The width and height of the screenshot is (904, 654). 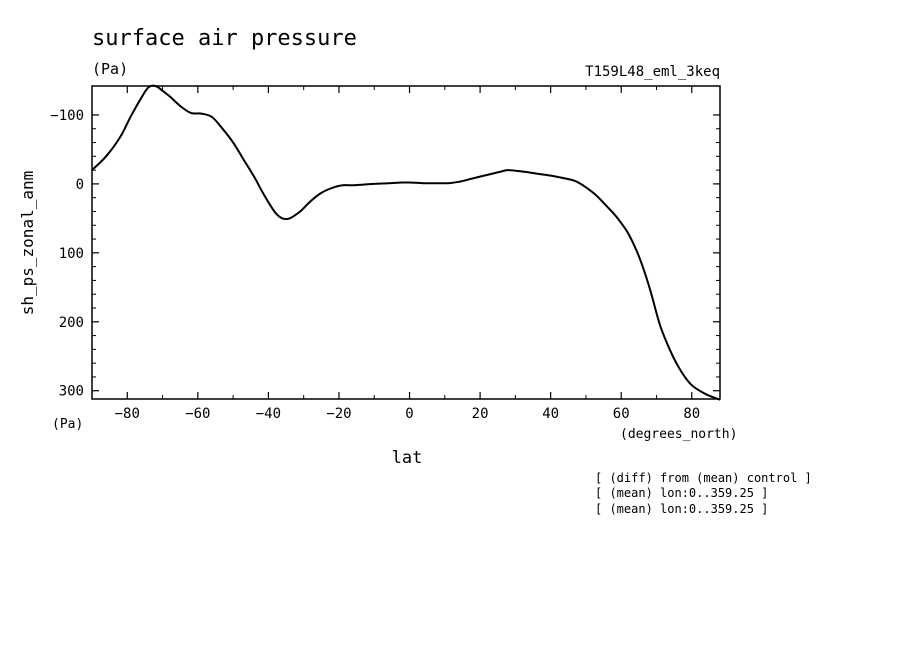 What do you see at coordinates (550, 414) in the screenshot?
I see `x-tick-label: 40` at bounding box center [550, 414].